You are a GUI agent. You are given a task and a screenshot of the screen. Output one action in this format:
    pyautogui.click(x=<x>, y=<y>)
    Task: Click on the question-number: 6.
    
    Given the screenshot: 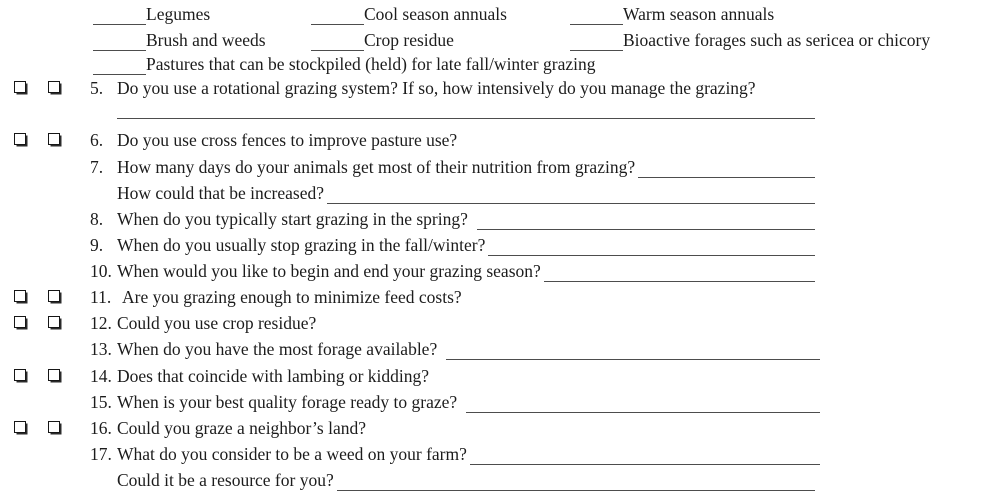 What is the action you would take?
    pyautogui.click(x=97, y=140)
    